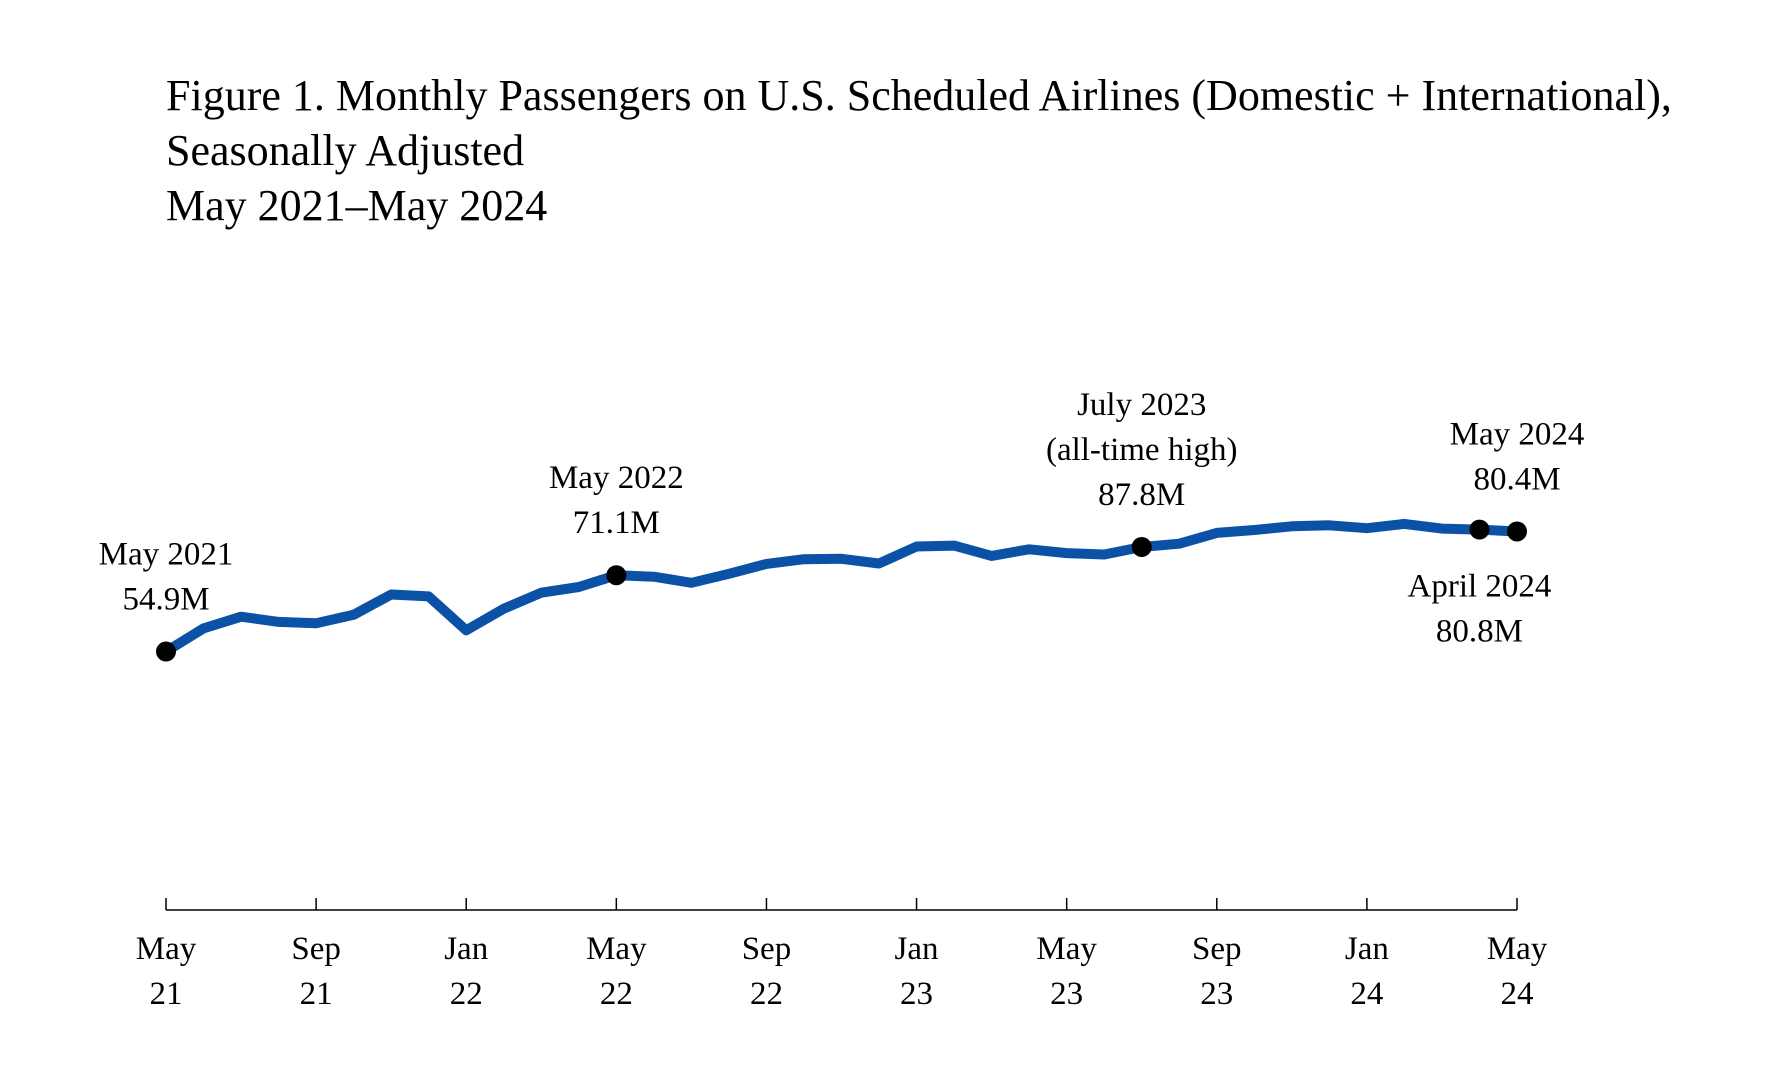 Image resolution: width=1780 pixels, height=1072 pixels. I want to click on x-tick-label: May 21, so click(166, 971).